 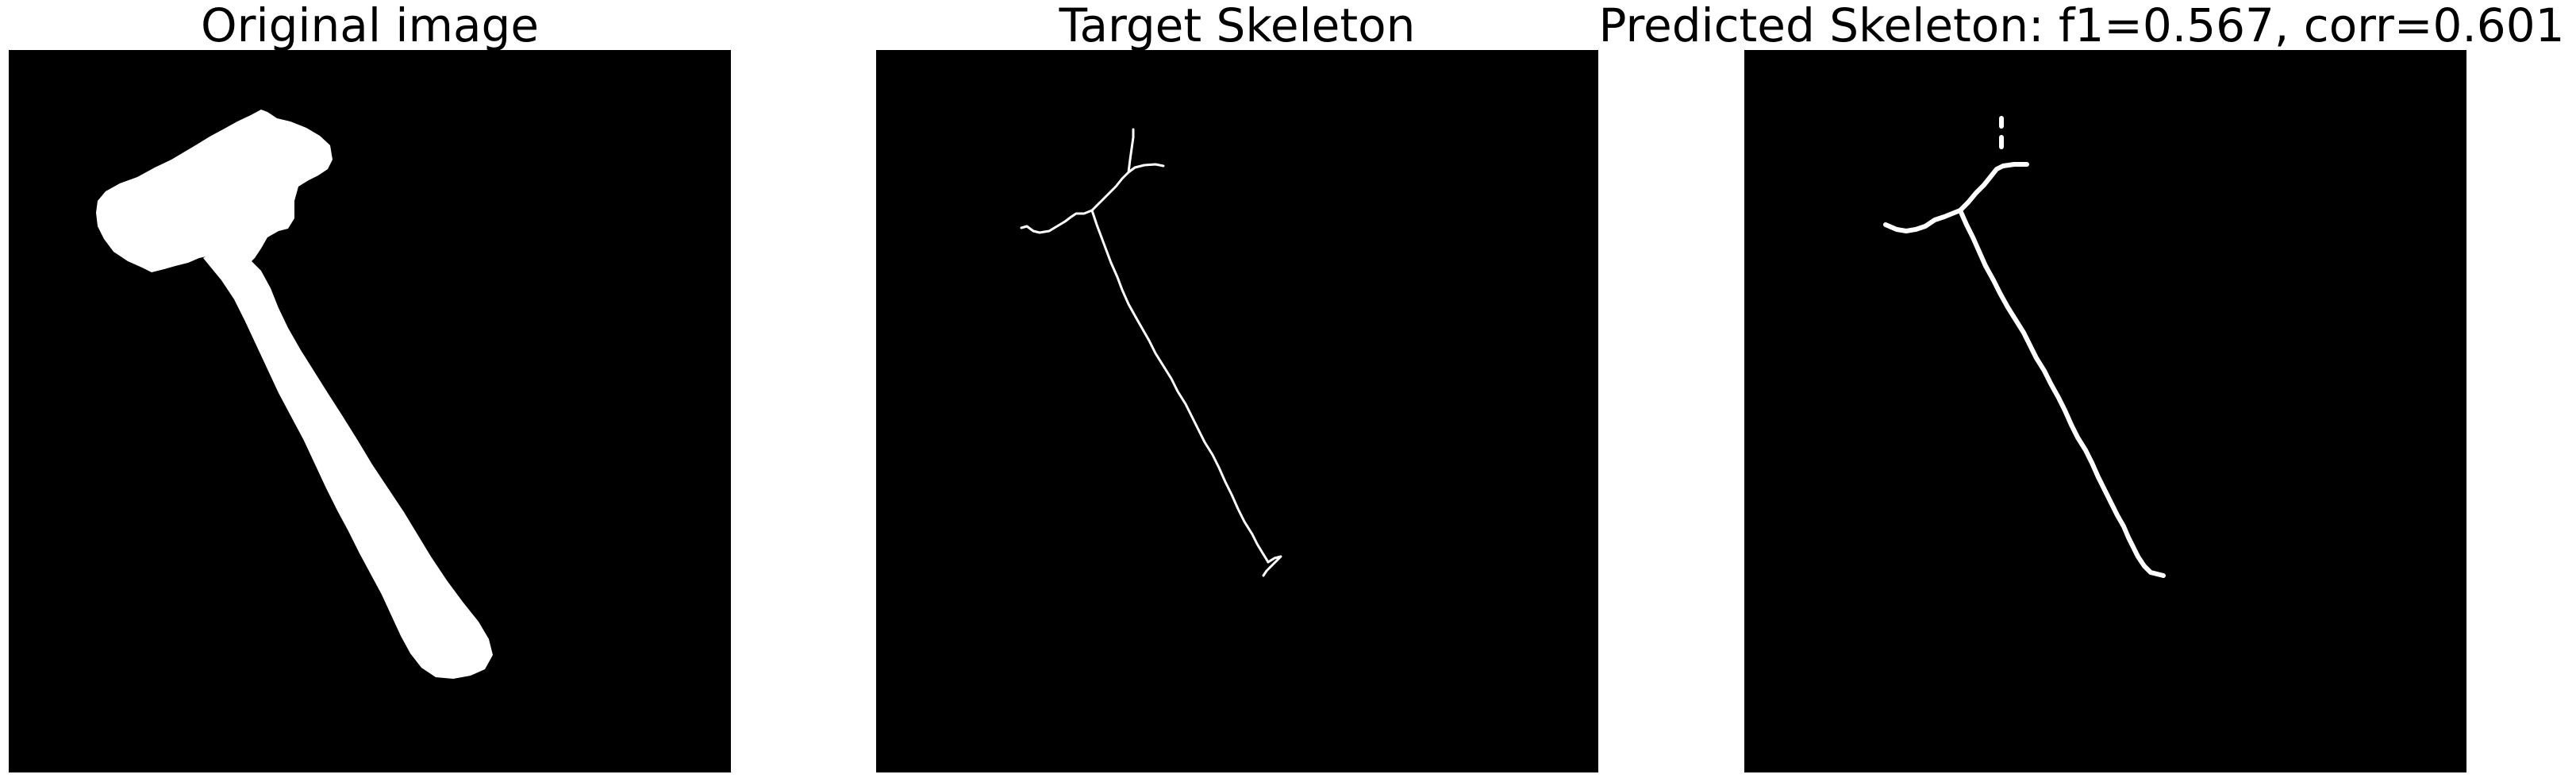 I want to click on target-skeleton-title: Target Skeleton, so click(x=1237, y=26).